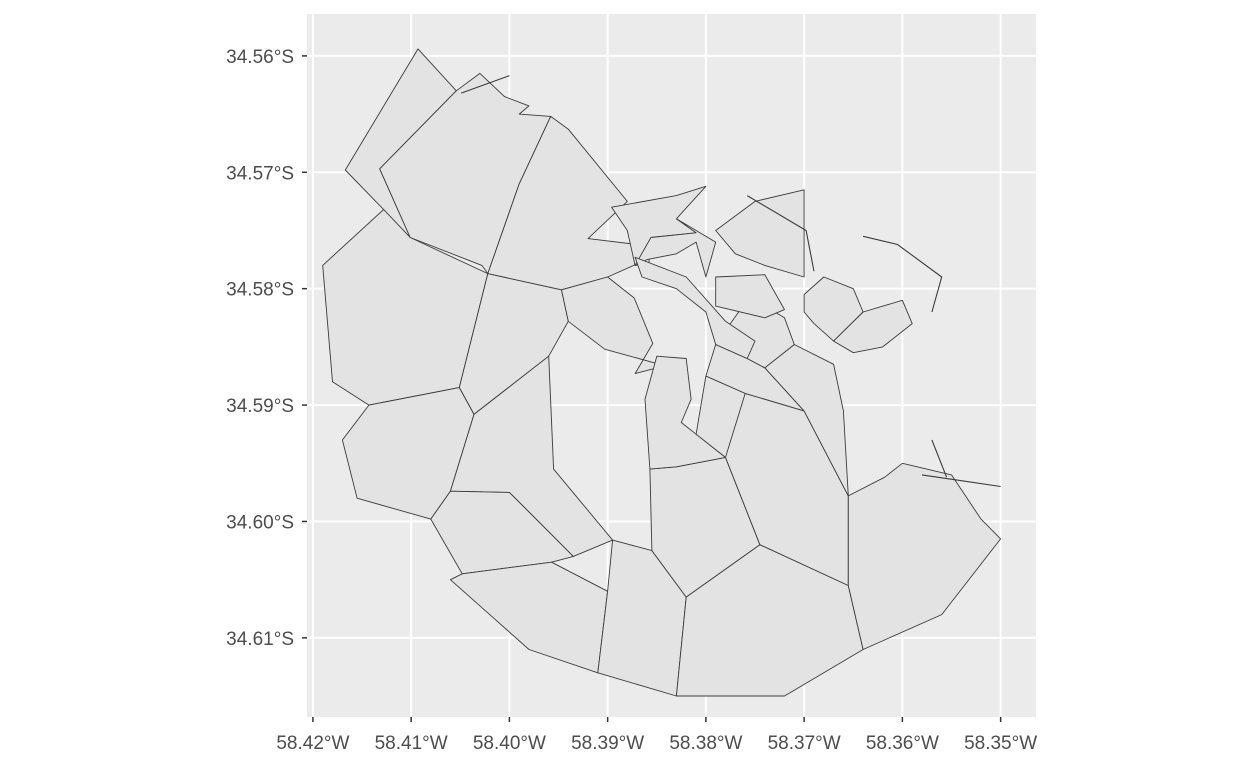  I want to click on y-tick-label: 34.56°S, so click(260, 57).